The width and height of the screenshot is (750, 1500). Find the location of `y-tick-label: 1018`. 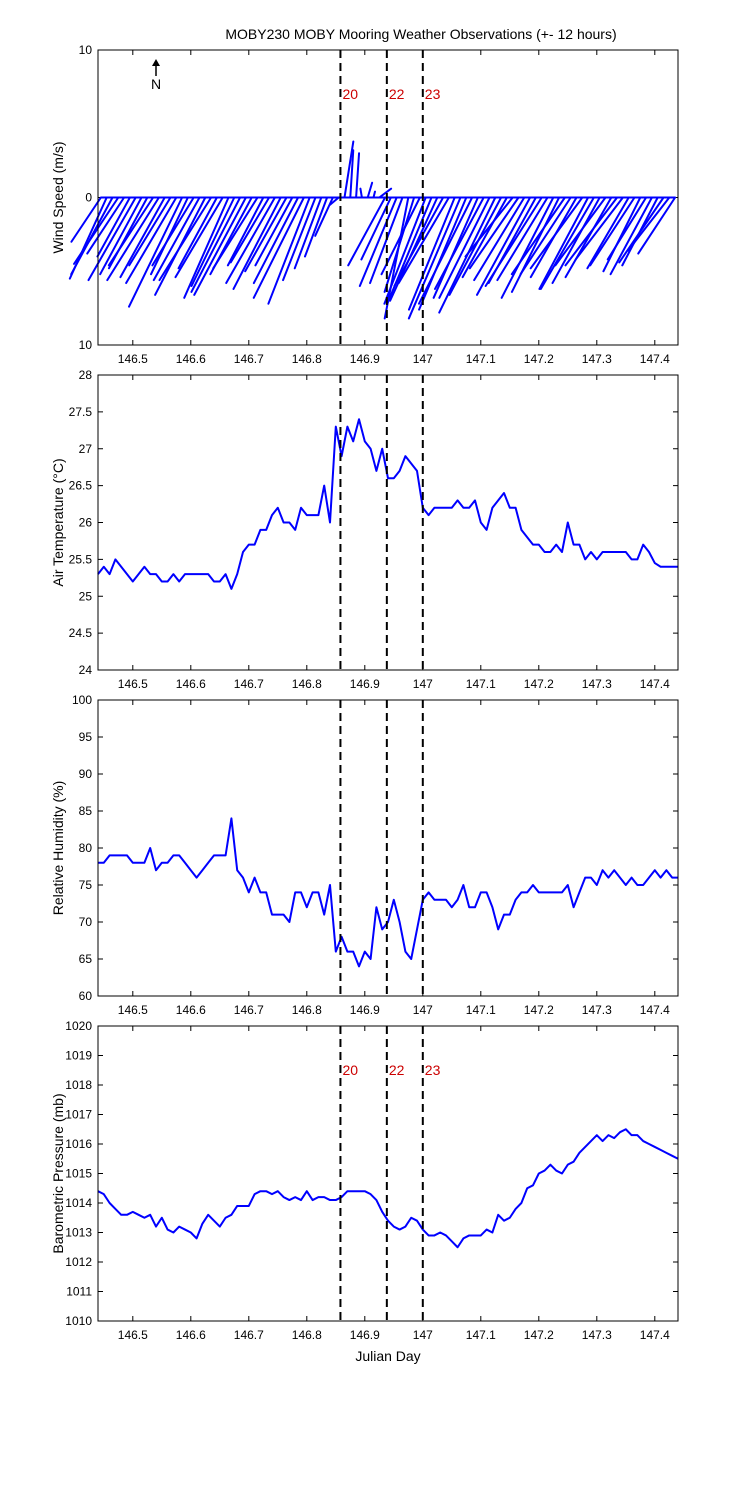

y-tick-label: 1018 is located at coordinates (78, 1085).